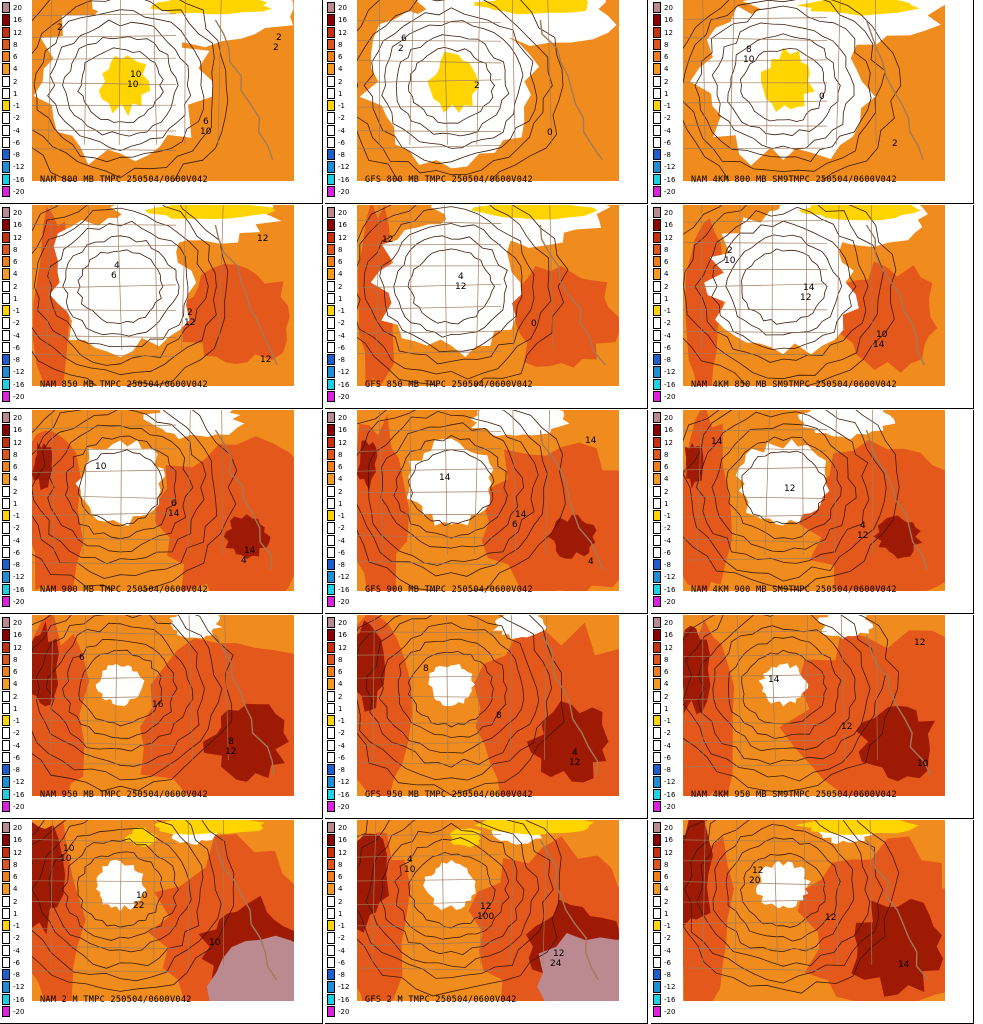 The image size is (983, 1024). What do you see at coordinates (755, 881) in the screenshot?
I see `contour-label: 20` at bounding box center [755, 881].